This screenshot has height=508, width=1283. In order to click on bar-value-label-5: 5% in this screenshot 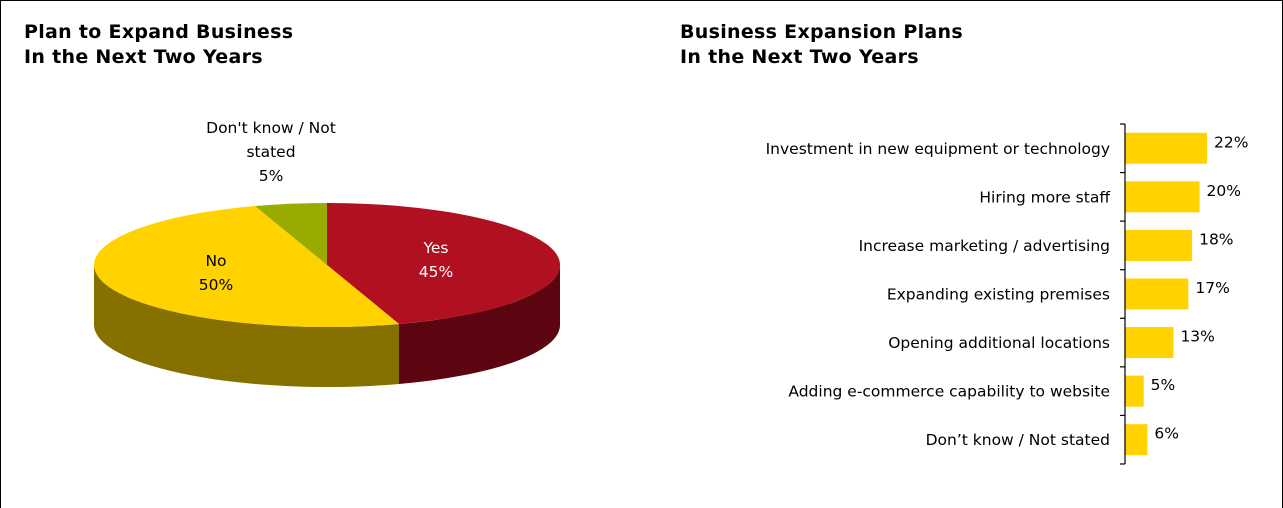, I will do `click(1163, 385)`.